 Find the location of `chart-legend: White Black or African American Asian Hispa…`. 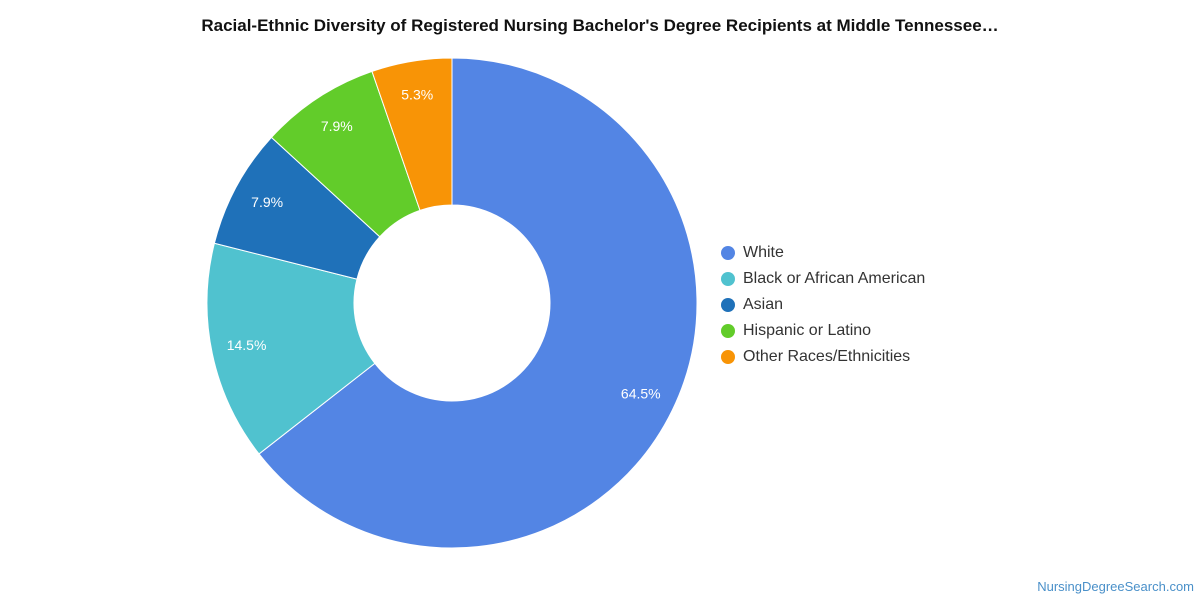

chart-legend: White Black or African American Asian Hispa… is located at coordinates (823, 305).